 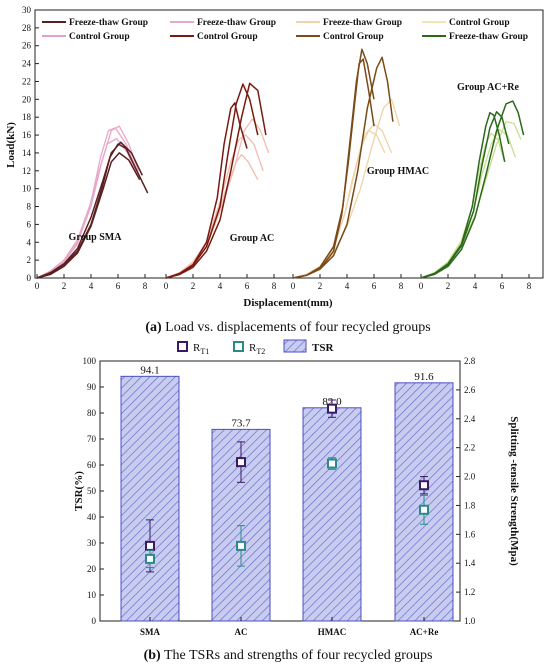 I want to click on y-tick-label: 0, so click(x=29, y=278).